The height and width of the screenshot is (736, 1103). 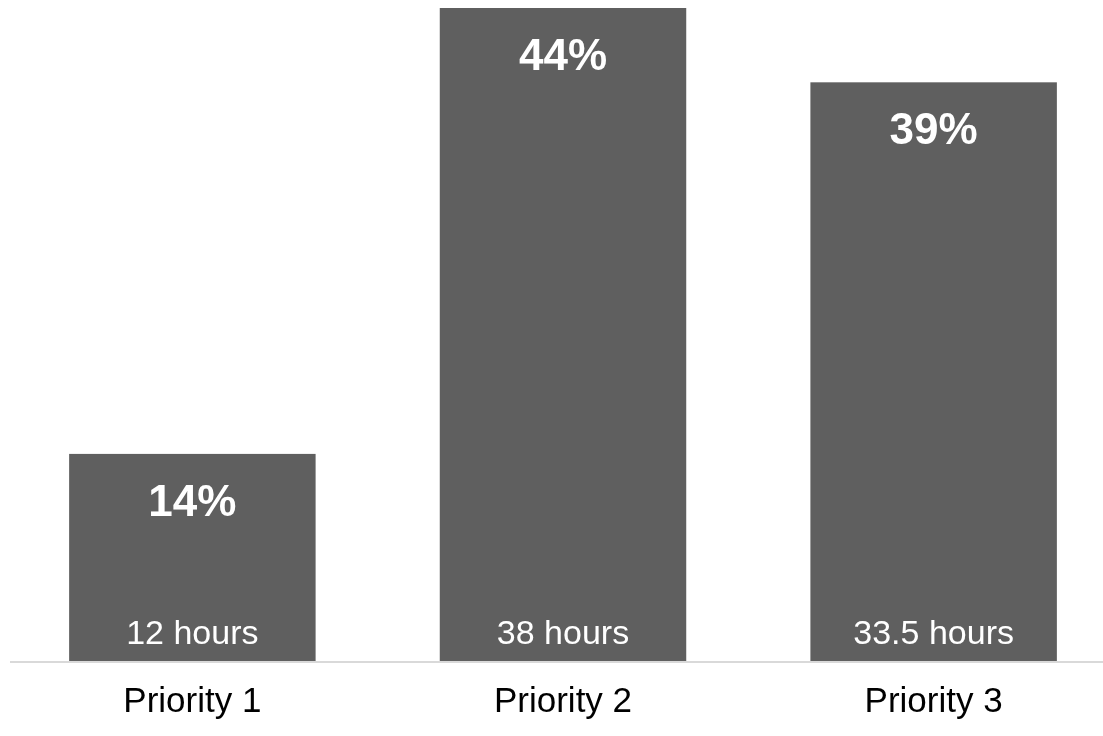 I want to click on data-label: 14%, so click(x=192, y=500).